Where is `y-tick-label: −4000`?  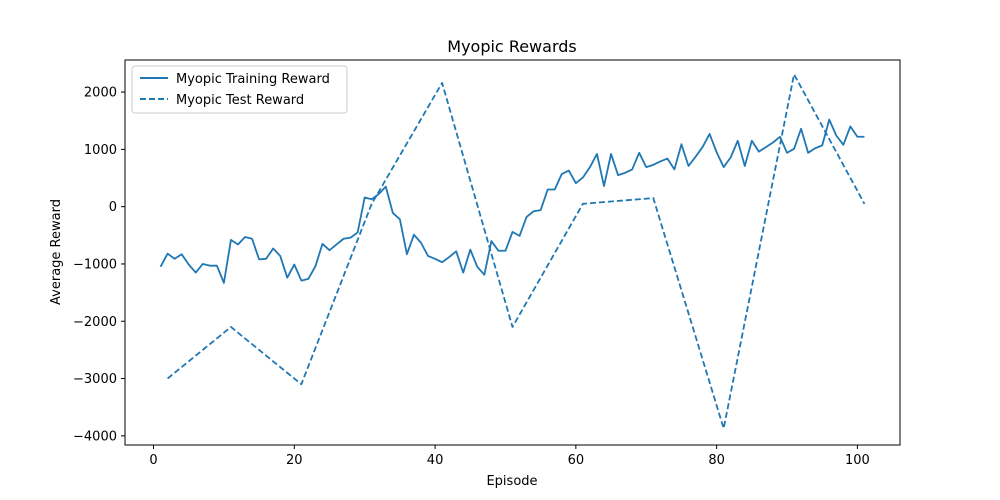
y-tick-label: −4000 is located at coordinates (95, 436).